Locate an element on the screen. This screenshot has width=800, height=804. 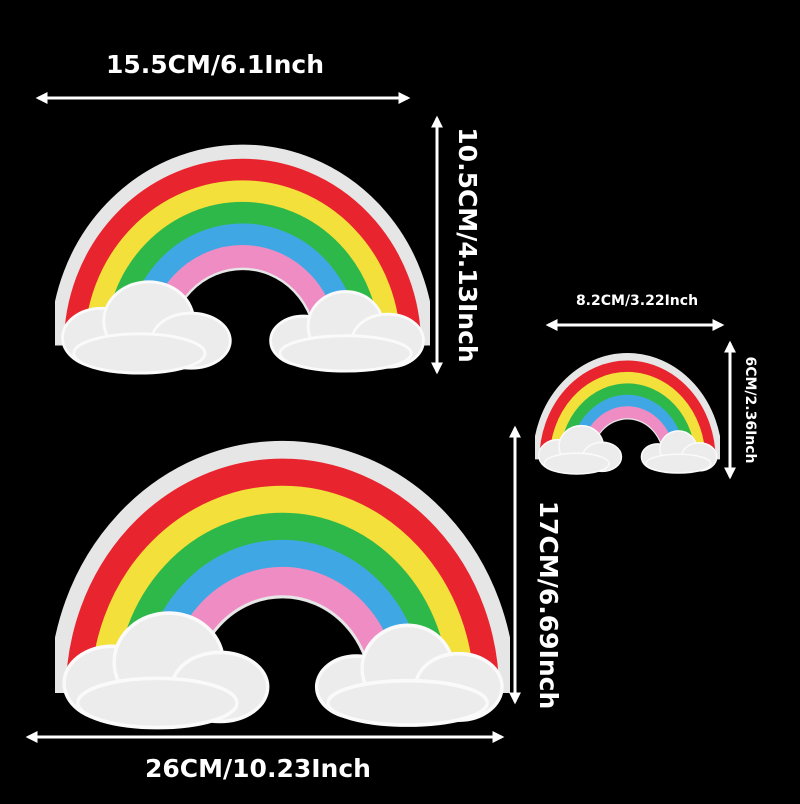
width-label: 8.2CM/3.22Inch is located at coordinates (637, 301).